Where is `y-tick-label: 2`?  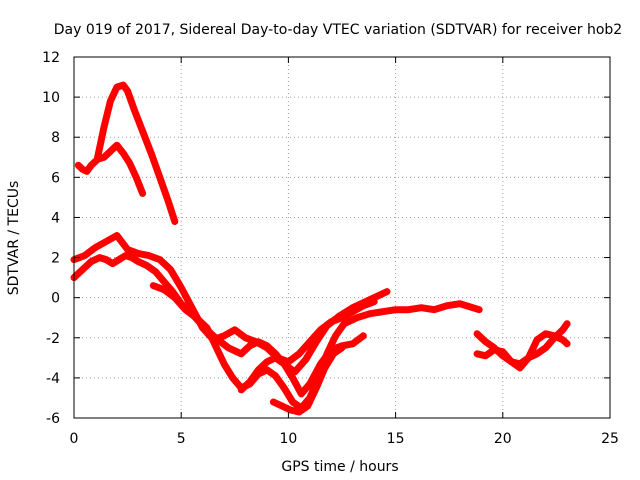
y-tick-label: 2 is located at coordinates (55, 259).